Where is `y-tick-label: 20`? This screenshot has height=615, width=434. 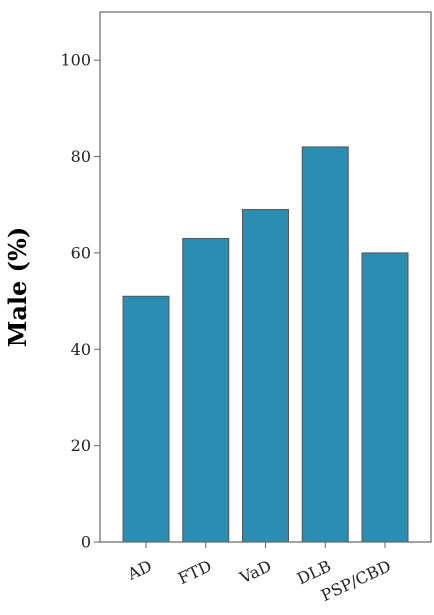
y-tick-label: 20 is located at coordinates (81, 445).